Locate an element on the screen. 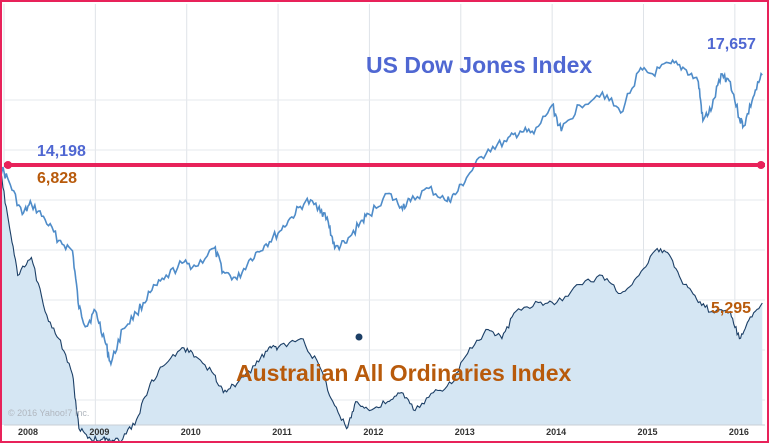 The width and height of the screenshot is (769, 443). us-end-value: 17,657 is located at coordinates (731, 44).